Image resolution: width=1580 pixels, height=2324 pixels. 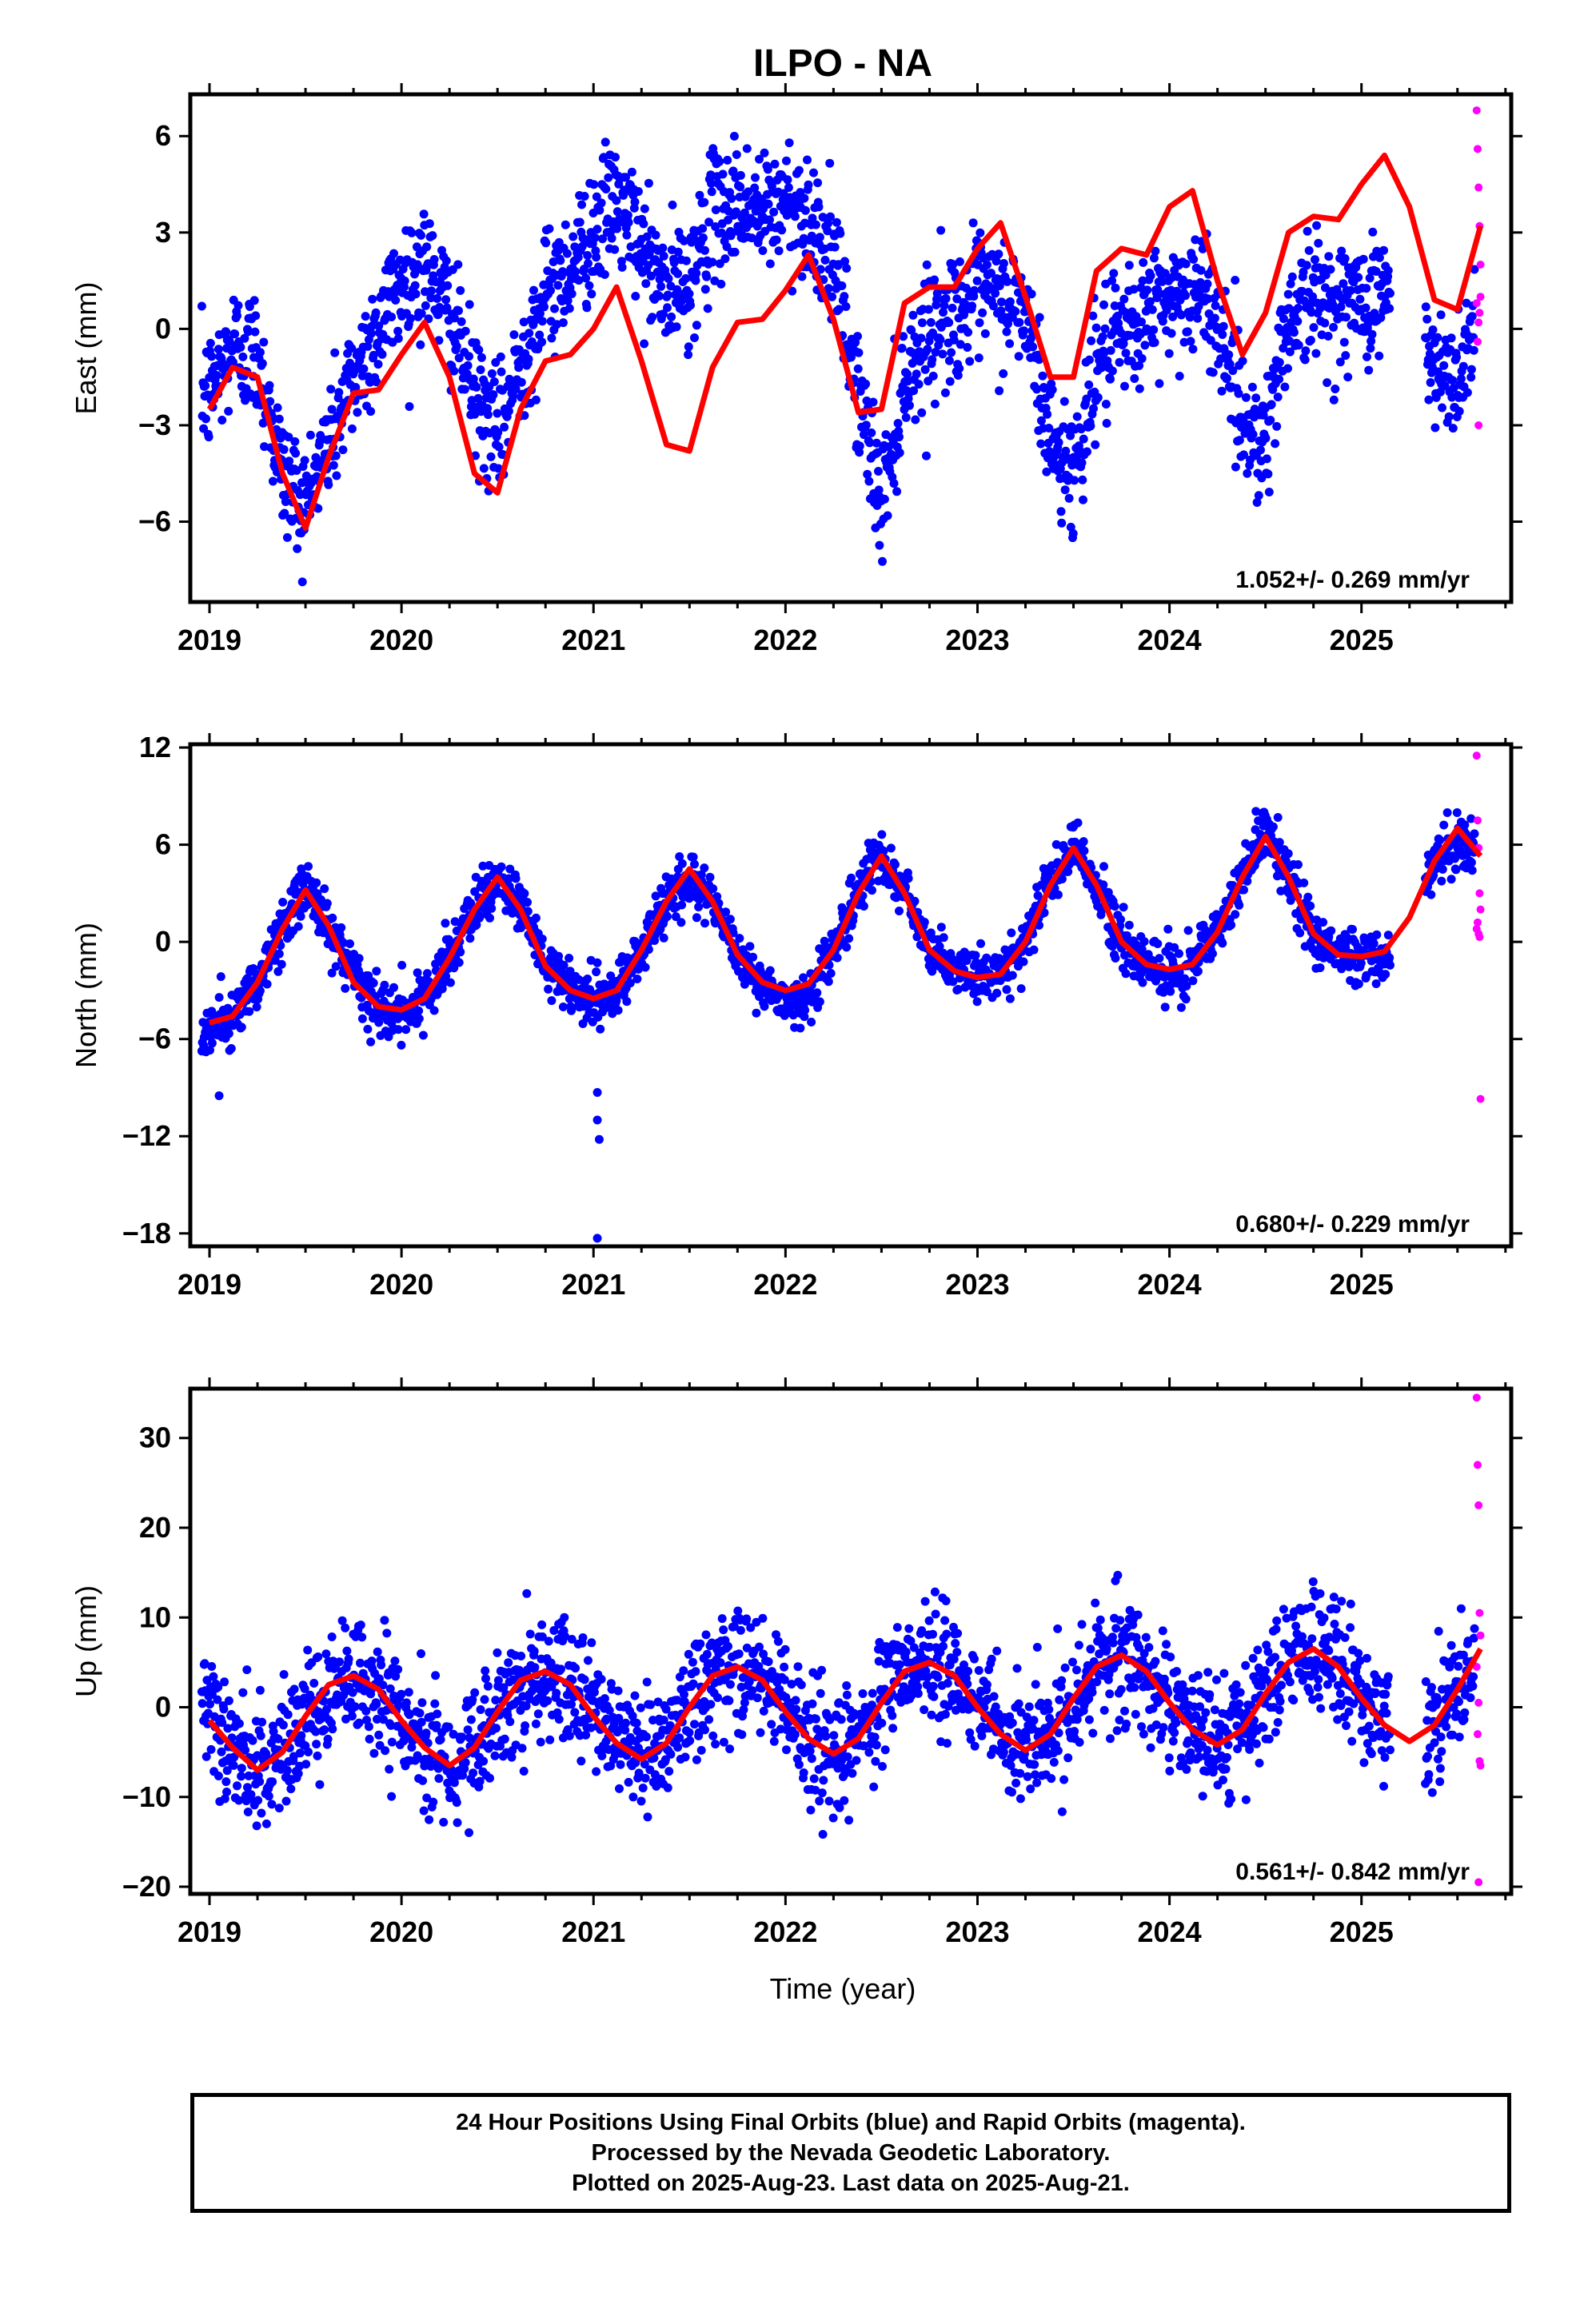 What do you see at coordinates (977, 1285) in the screenshot?
I see `x-tick-label: 2023` at bounding box center [977, 1285].